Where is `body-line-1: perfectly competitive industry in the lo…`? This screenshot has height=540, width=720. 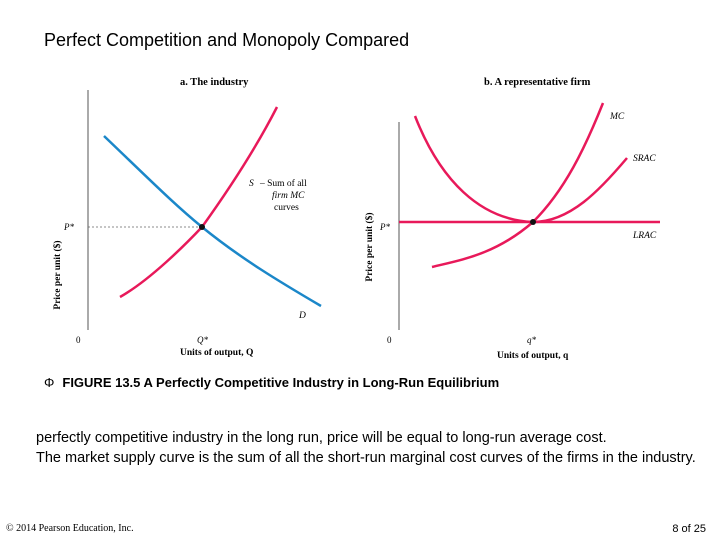
body-line-1: perfectly competitive industry in the lo… is located at coordinates (321, 438).